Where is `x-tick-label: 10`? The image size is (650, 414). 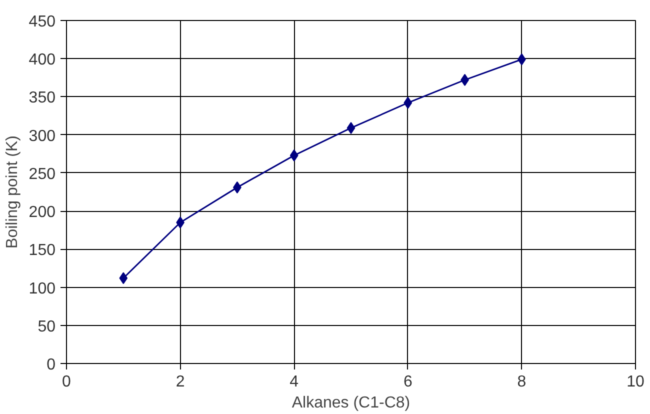
x-tick-label: 10 is located at coordinates (635, 382).